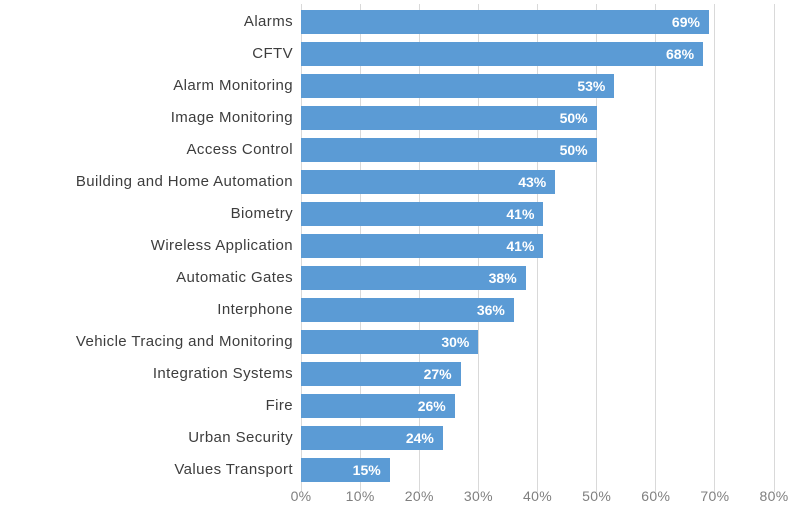 Image resolution: width=807 pixels, height=514 pixels. What do you see at coordinates (221, 245) in the screenshot?
I see `category-label: Wireless Application` at bounding box center [221, 245].